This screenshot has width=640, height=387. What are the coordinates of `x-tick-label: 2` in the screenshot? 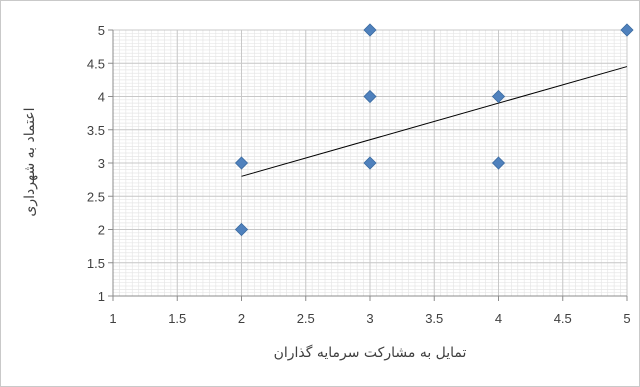 It's located at (241, 318).